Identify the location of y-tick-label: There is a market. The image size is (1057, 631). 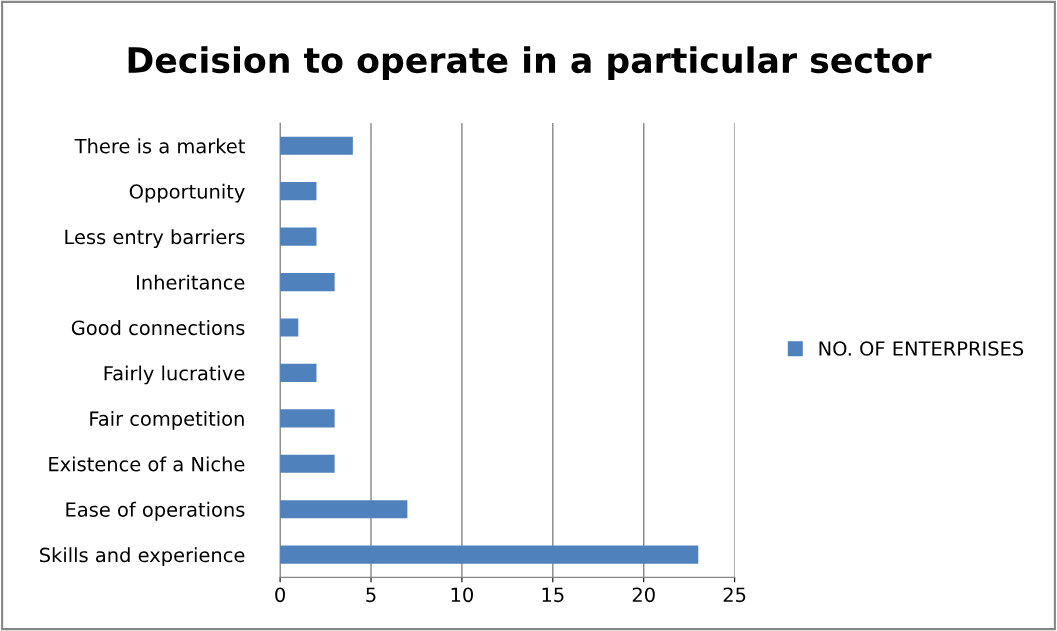
(159, 146).